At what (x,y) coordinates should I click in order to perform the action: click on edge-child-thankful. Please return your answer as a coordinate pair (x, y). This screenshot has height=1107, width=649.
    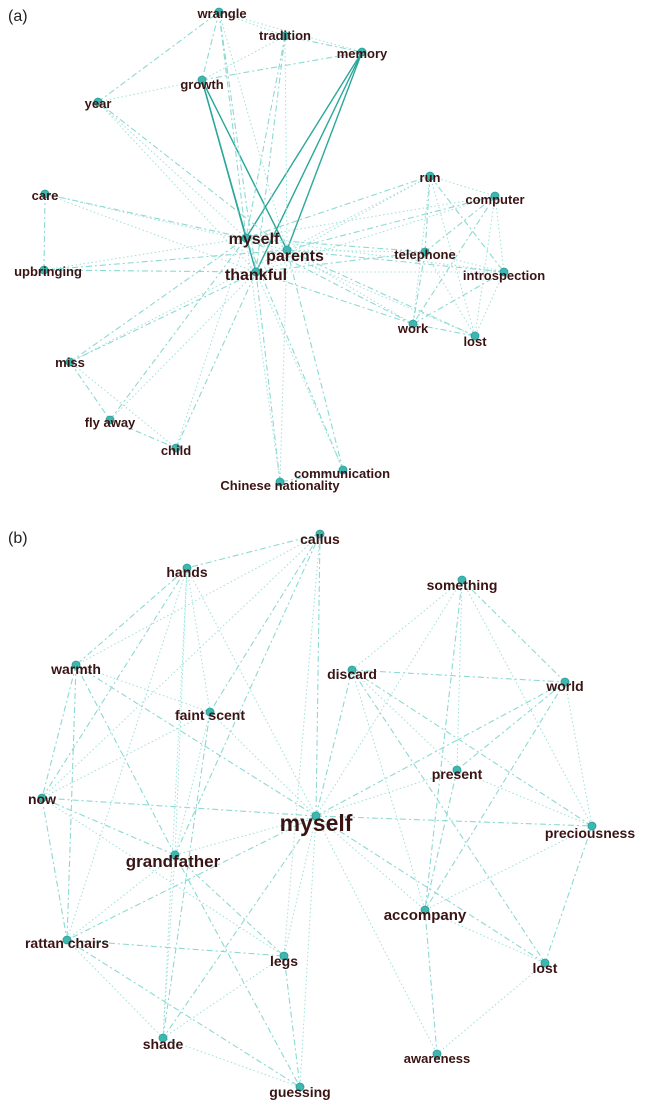
    Looking at the image, I should click on (216, 360).